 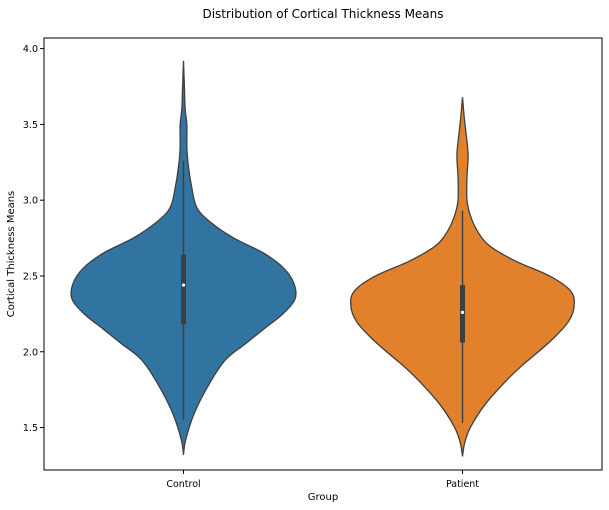 What do you see at coordinates (462, 312) in the screenshot?
I see `median-patient` at bounding box center [462, 312].